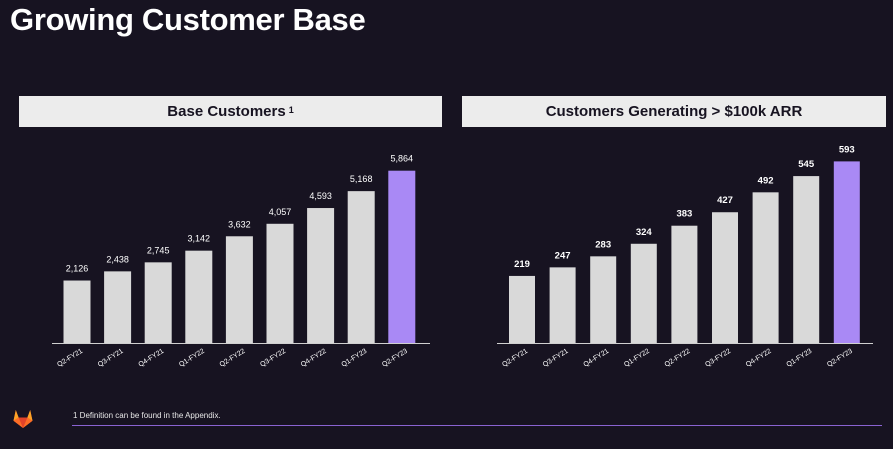 The width and height of the screenshot is (893, 449). What do you see at coordinates (361, 179) in the screenshot?
I see `data-label: 5,168` at bounding box center [361, 179].